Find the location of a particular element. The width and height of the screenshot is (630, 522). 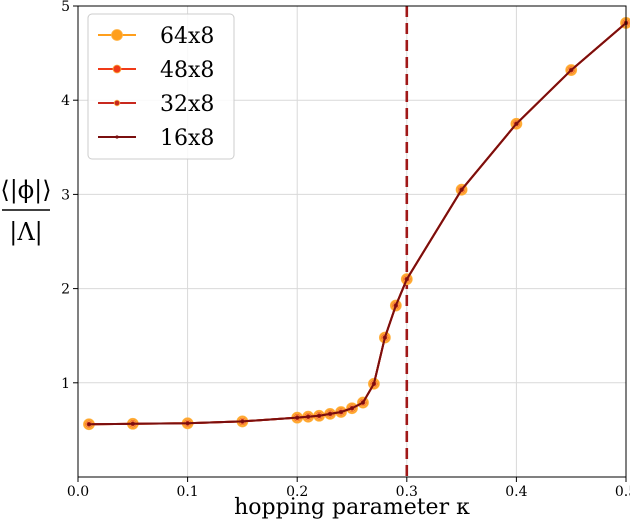

y-tick-label: 4 is located at coordinates (65, 101).